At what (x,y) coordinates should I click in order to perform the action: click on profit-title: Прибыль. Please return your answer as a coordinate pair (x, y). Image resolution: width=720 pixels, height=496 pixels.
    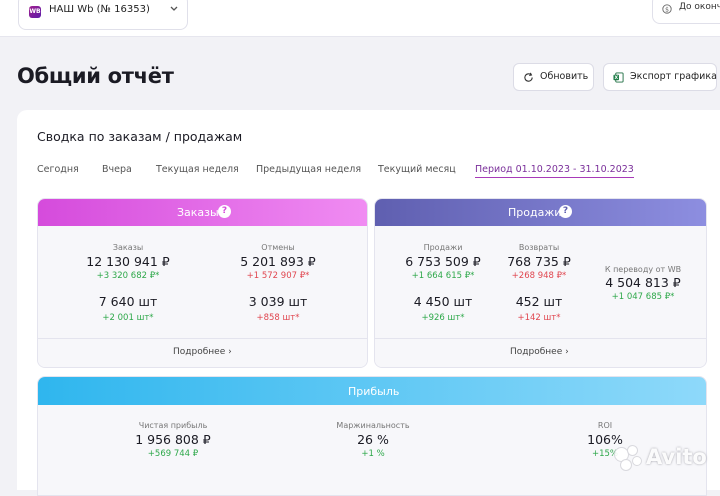
    Looking at the image, I should click on (374, 391).